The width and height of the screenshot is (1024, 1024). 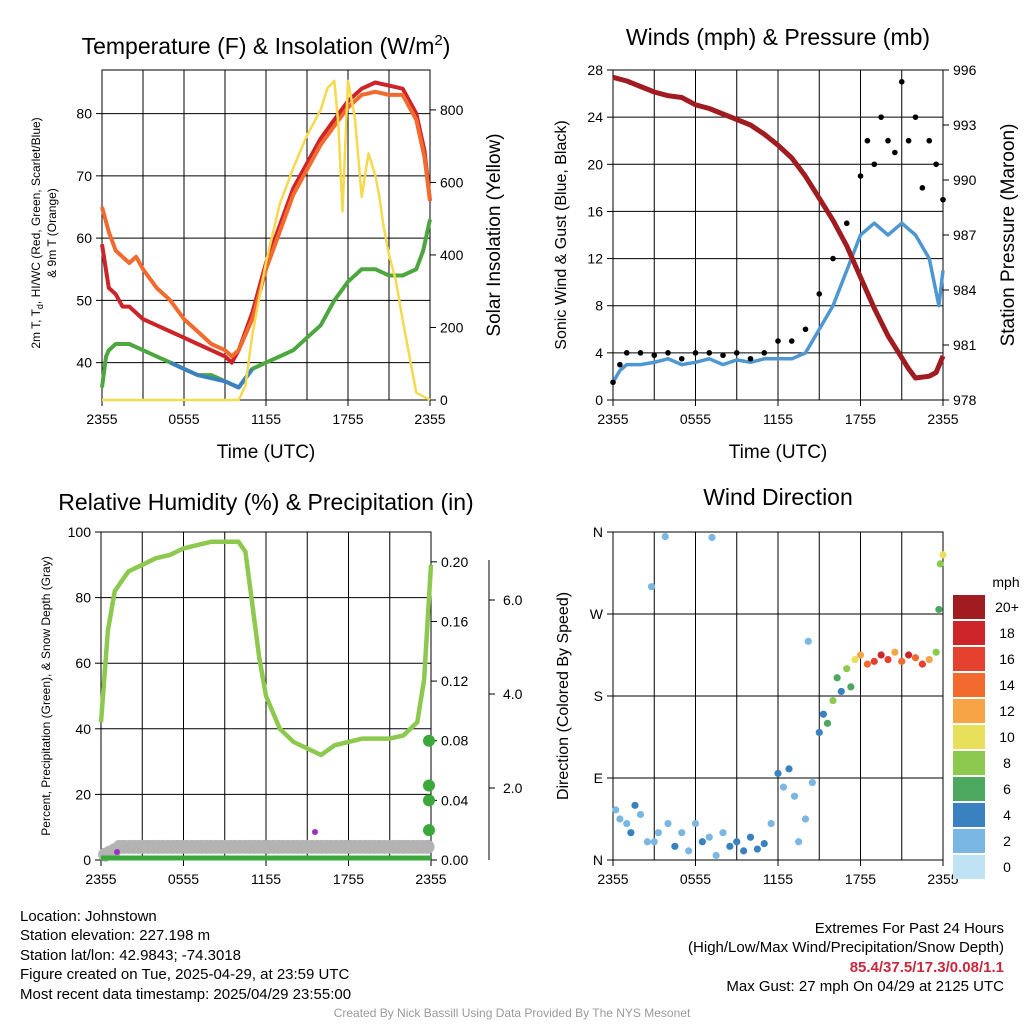 What do you see at coordinates (452, 327) in the screenshot?
I see `solar-ytick-label: 200` at bounding box center [452, 327].